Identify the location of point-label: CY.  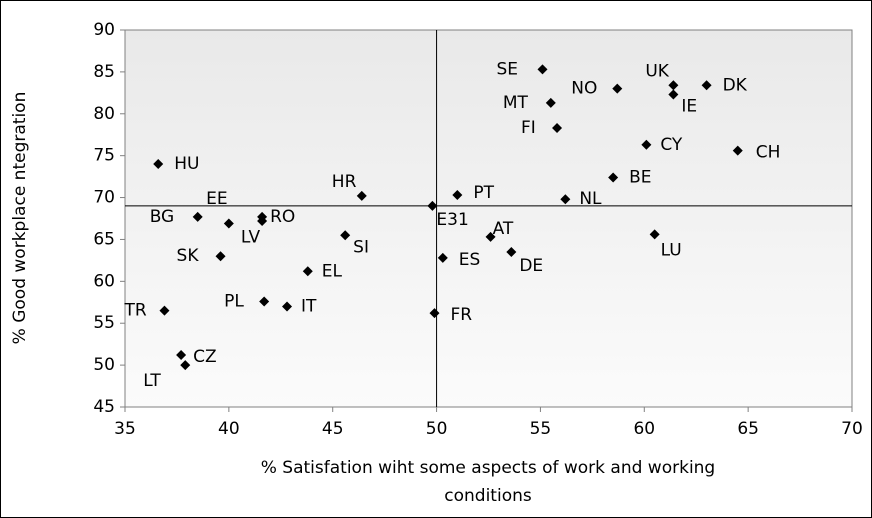
(671, 145).